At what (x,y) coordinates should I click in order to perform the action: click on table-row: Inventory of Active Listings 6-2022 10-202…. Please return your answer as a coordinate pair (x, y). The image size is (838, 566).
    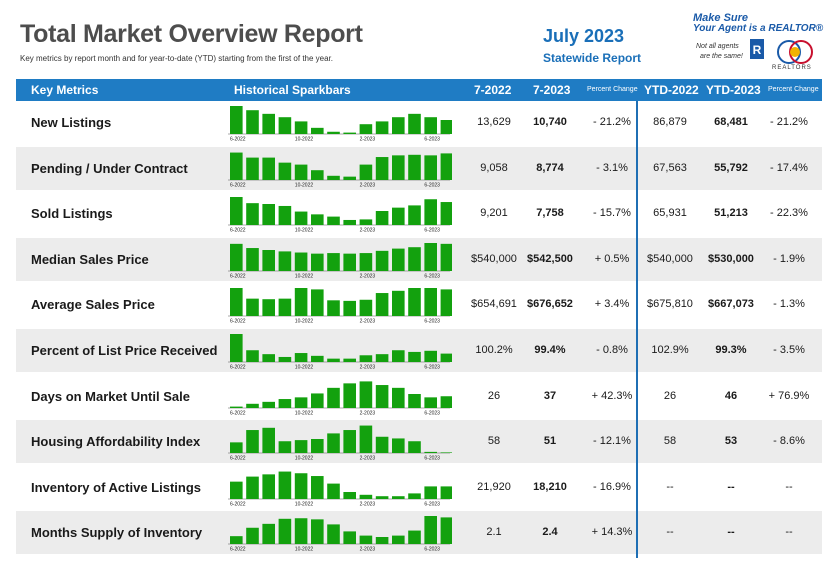
    Looking at the image, I should click on (419, 487).